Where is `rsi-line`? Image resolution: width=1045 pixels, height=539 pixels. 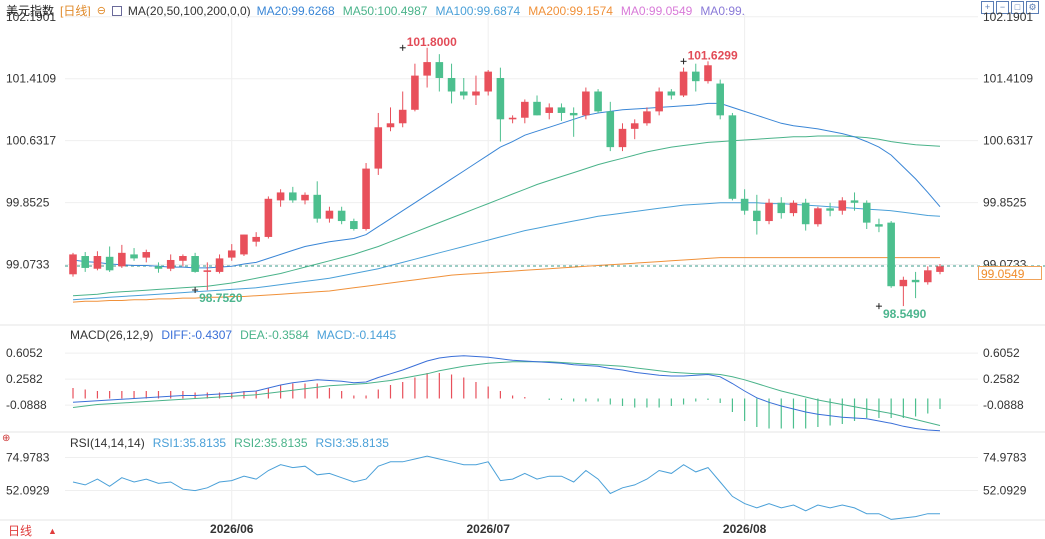 rsi-line is located at coordinates (506, 487).